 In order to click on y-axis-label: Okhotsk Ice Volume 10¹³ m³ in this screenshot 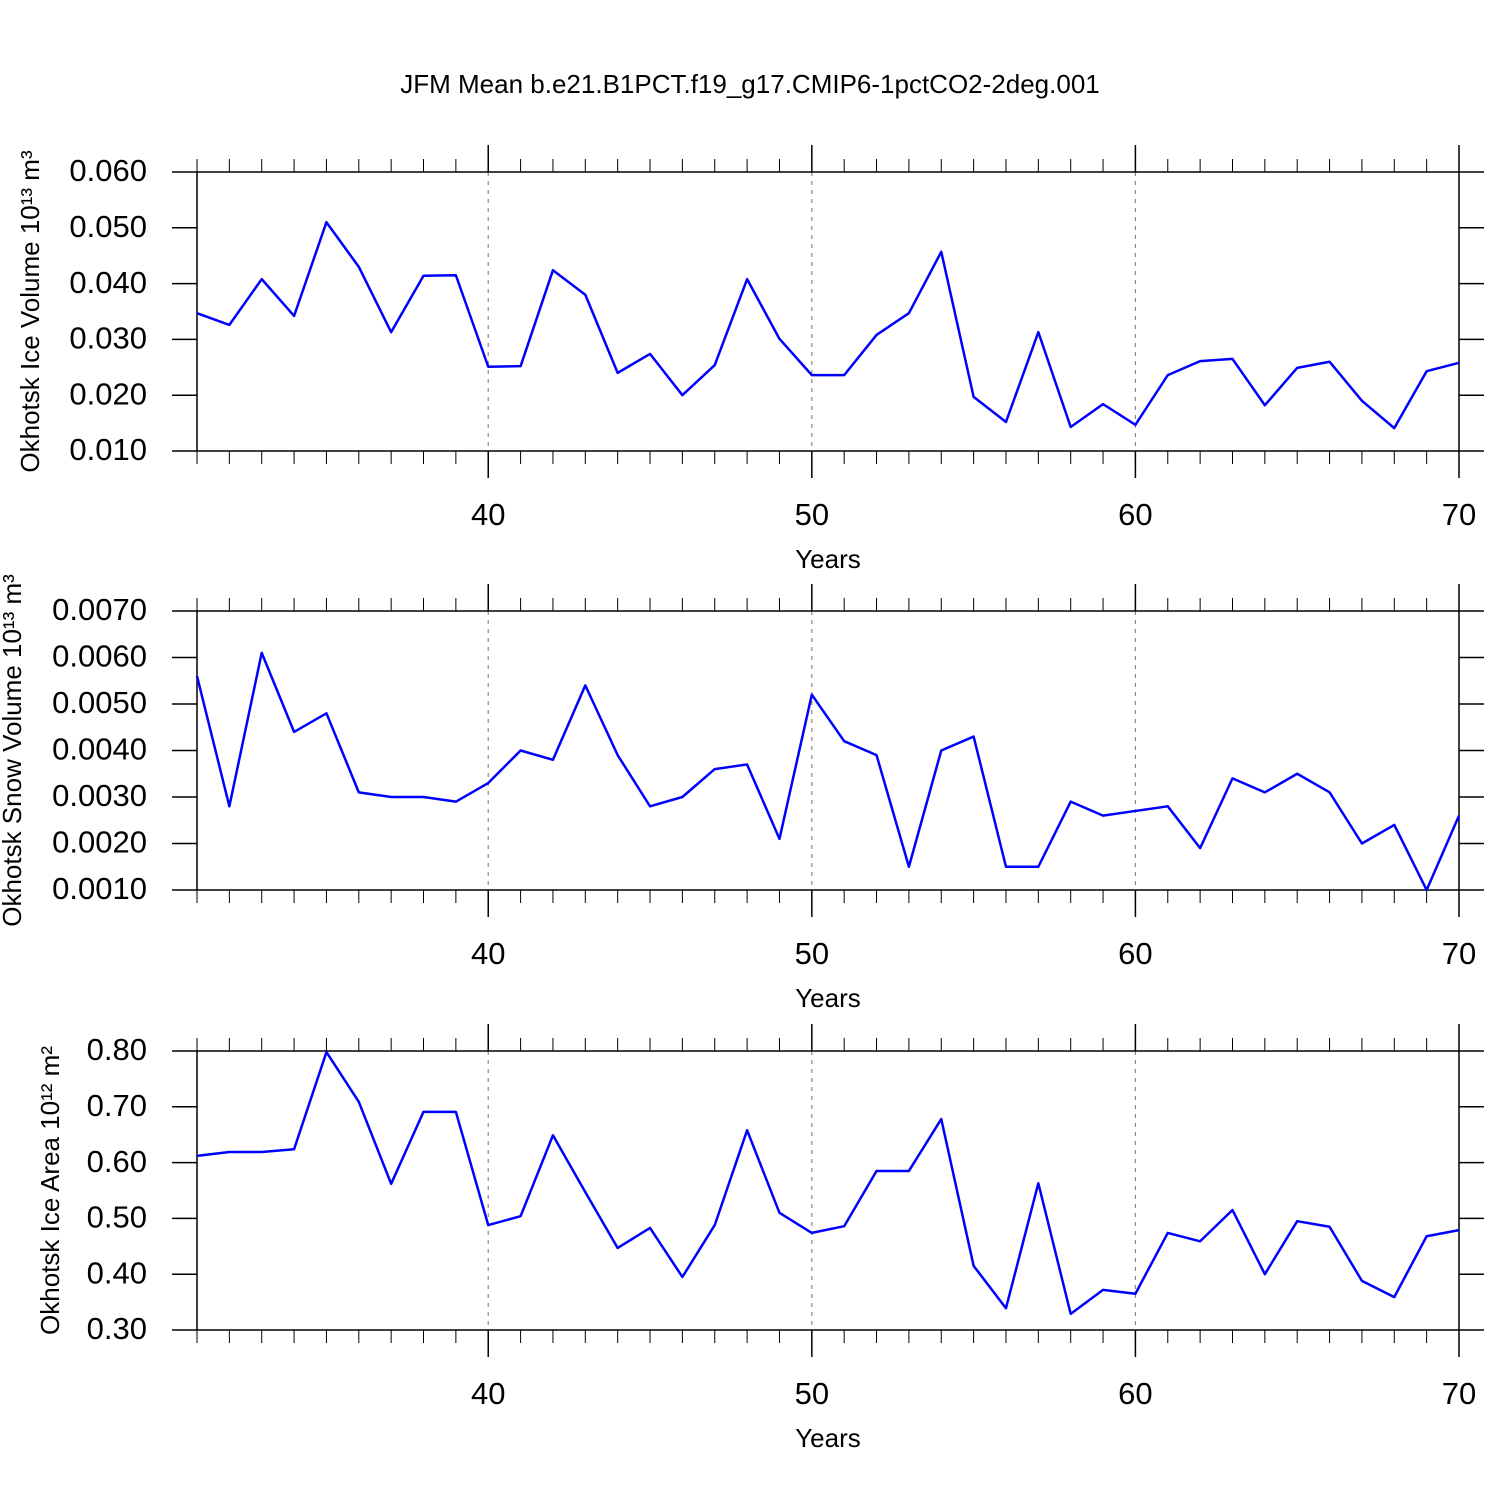, I will do `click(30, 311)`.